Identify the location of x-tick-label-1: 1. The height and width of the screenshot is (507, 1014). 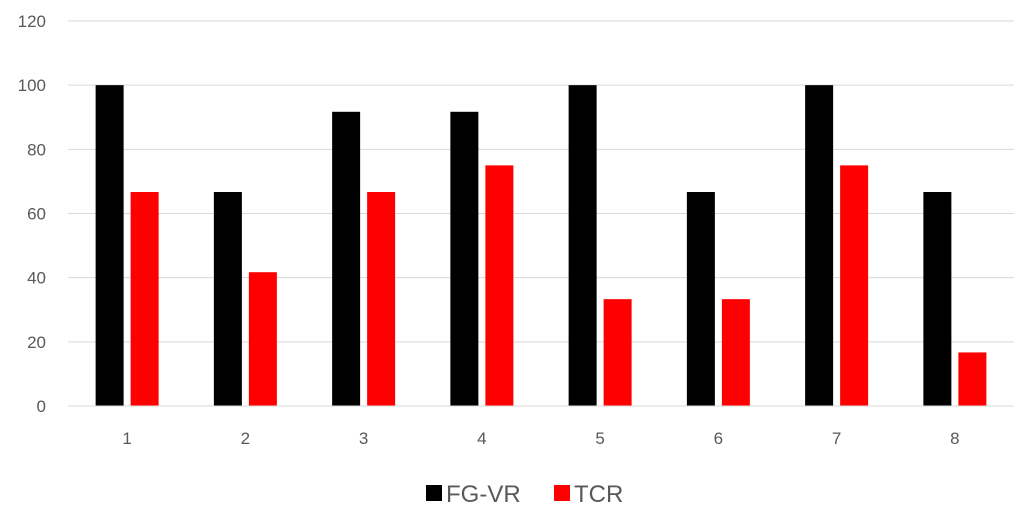
(126, 438).